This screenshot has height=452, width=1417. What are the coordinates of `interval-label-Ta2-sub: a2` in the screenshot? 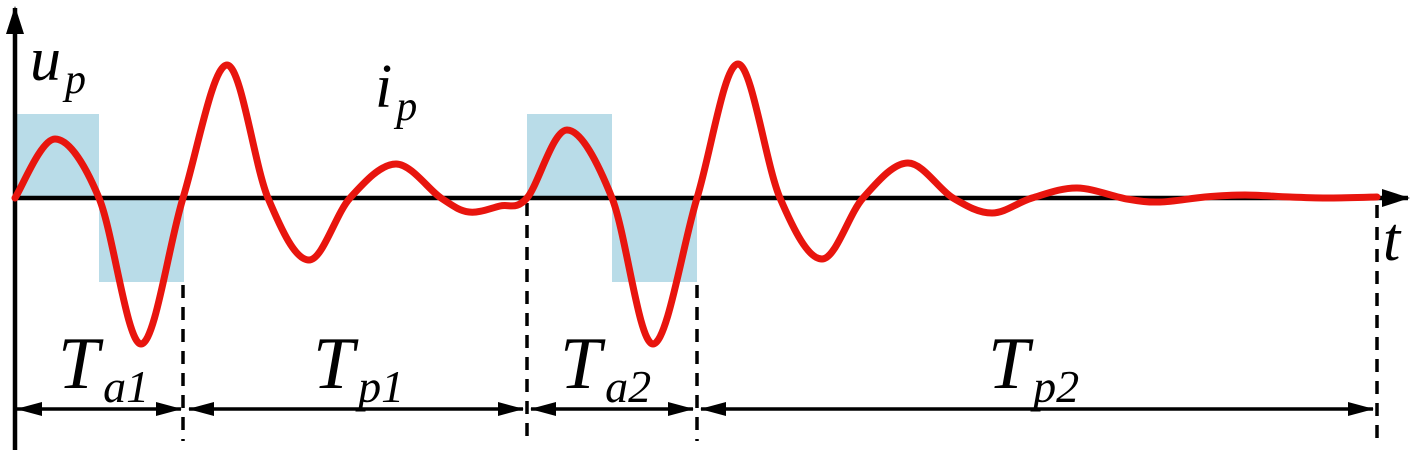 It's located at (628, 386).